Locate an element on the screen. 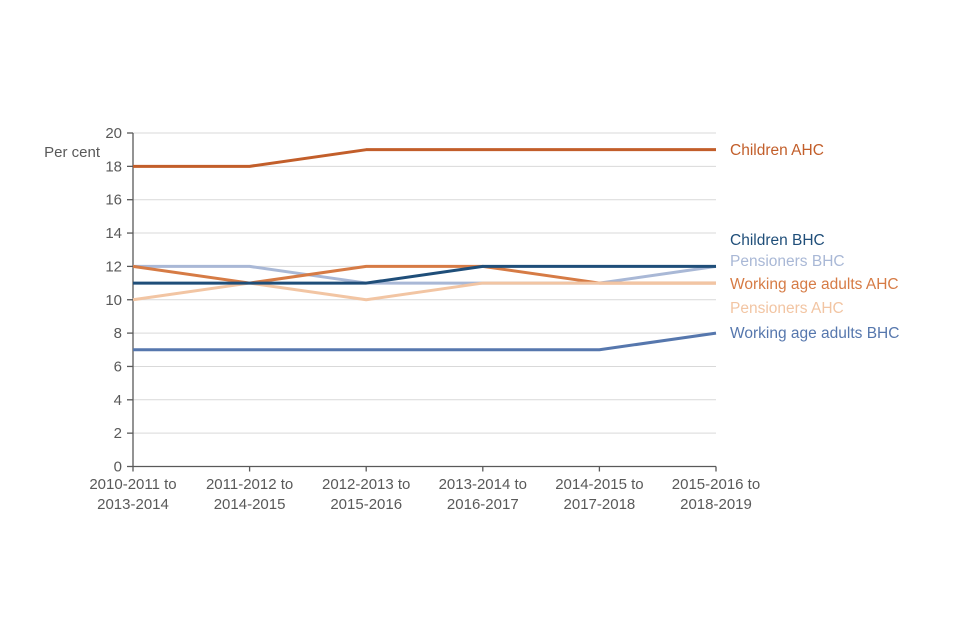 The height and width of the screenshot is (640, 960). y-tick-label-16: 16 is located at coordinates (113, 200).